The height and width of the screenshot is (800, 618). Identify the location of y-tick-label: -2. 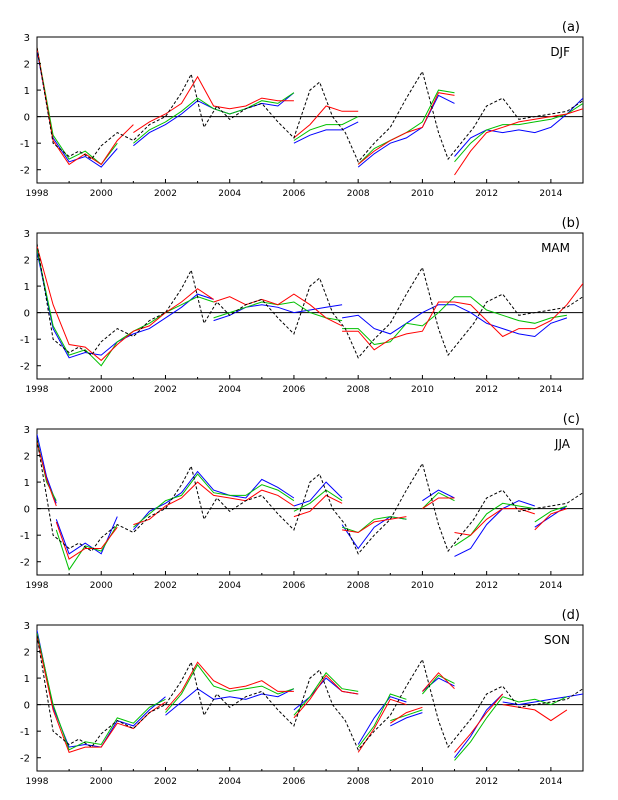
(25, 367).